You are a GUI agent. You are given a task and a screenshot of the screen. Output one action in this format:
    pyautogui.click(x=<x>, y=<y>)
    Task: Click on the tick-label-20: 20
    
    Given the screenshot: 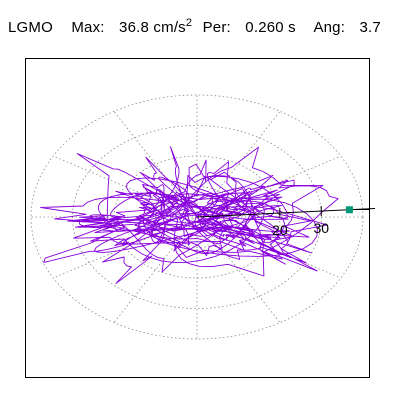 What is the action you would take?
    pyautogui.click(x=280, y=230)
    